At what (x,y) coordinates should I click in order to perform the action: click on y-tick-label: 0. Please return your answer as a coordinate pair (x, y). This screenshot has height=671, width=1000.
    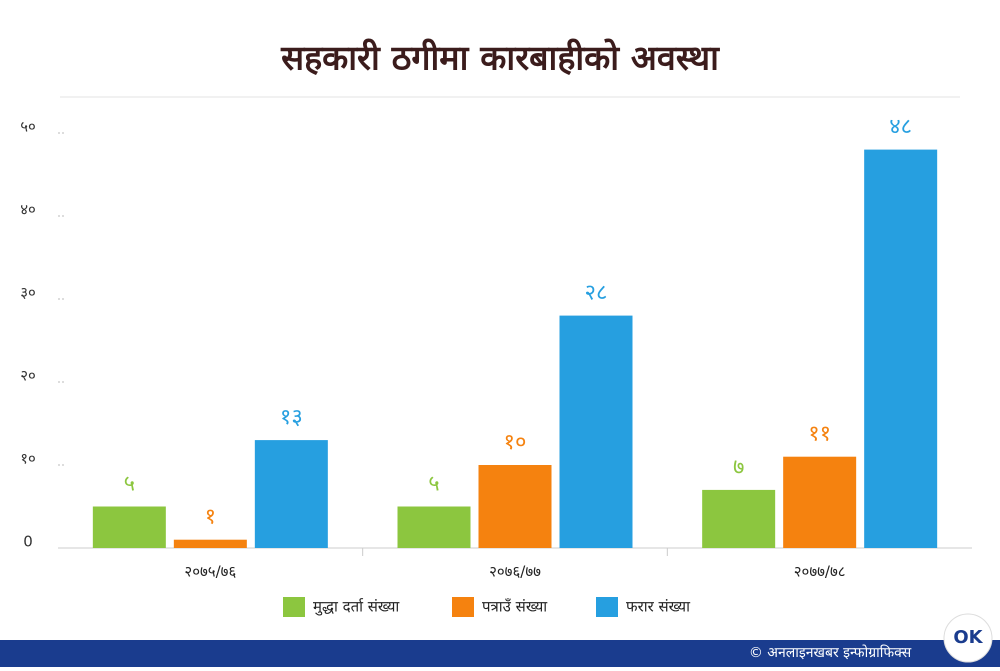
    Looking at the image, I should click on (28, 542).